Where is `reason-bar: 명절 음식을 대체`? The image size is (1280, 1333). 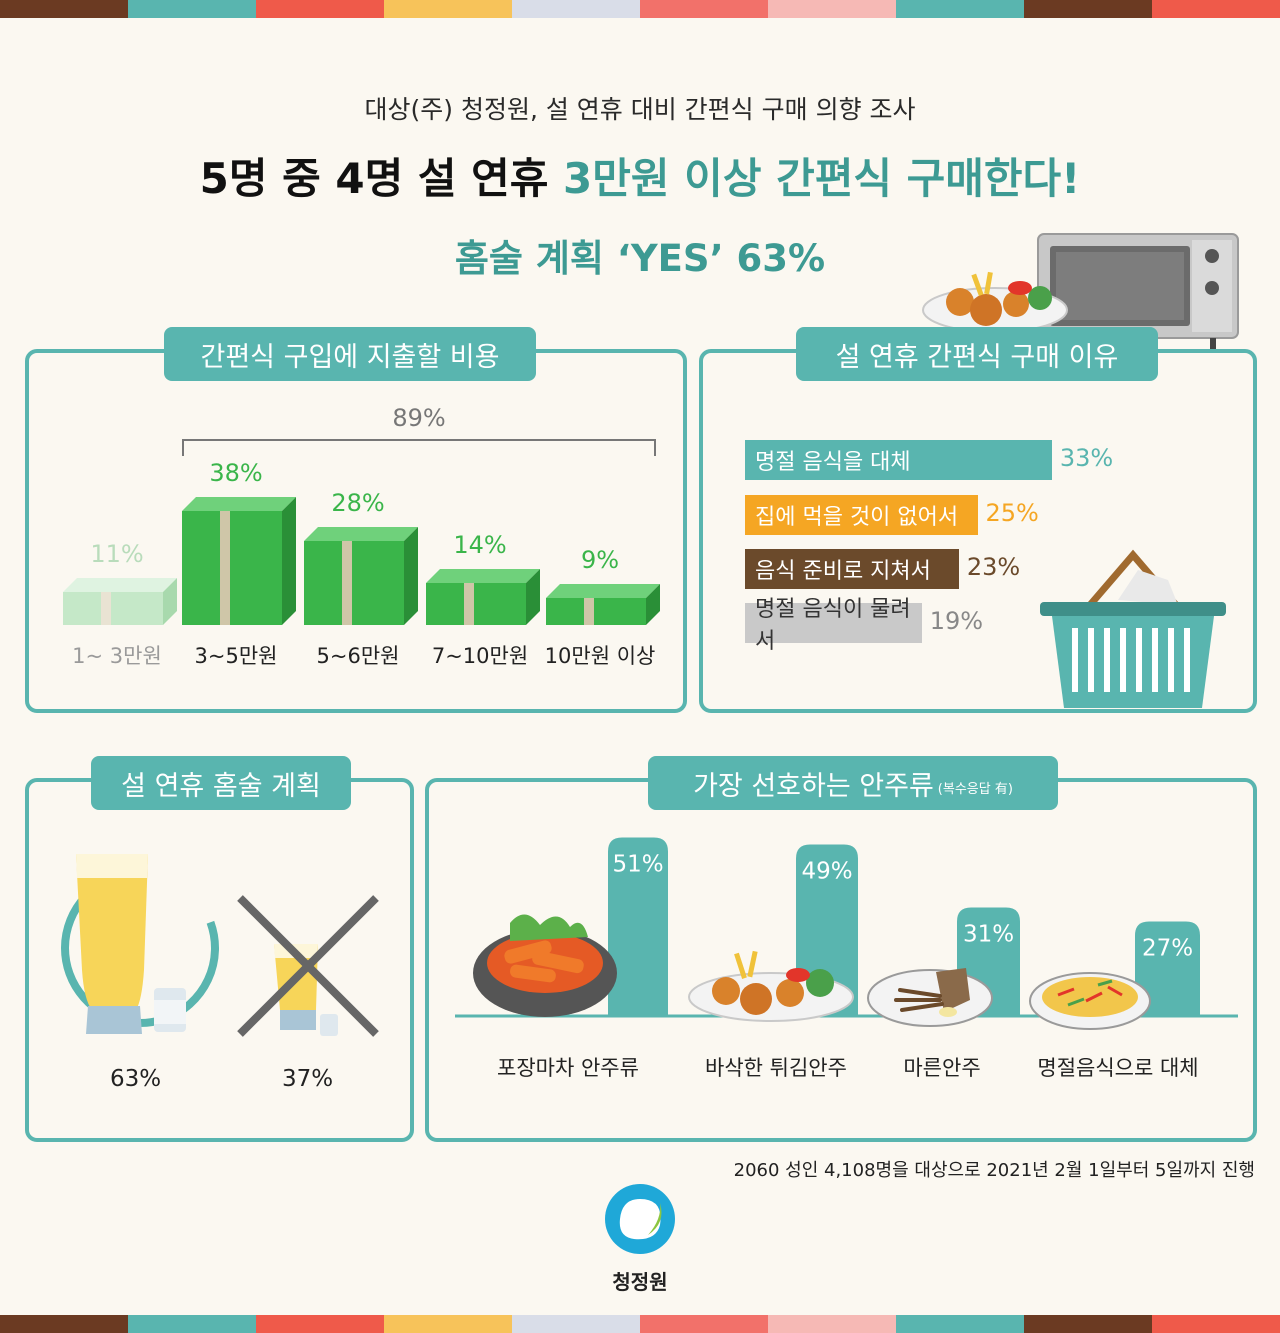
reason-bar: 명절 음식을 대체 is located at coordinates (898, 460).